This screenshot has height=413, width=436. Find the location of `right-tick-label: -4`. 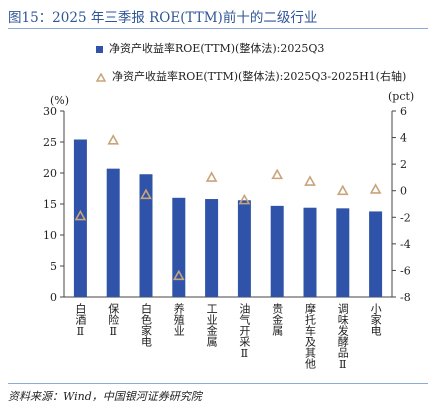

right-tick-label: -4 is located at coordinates (405, 244).